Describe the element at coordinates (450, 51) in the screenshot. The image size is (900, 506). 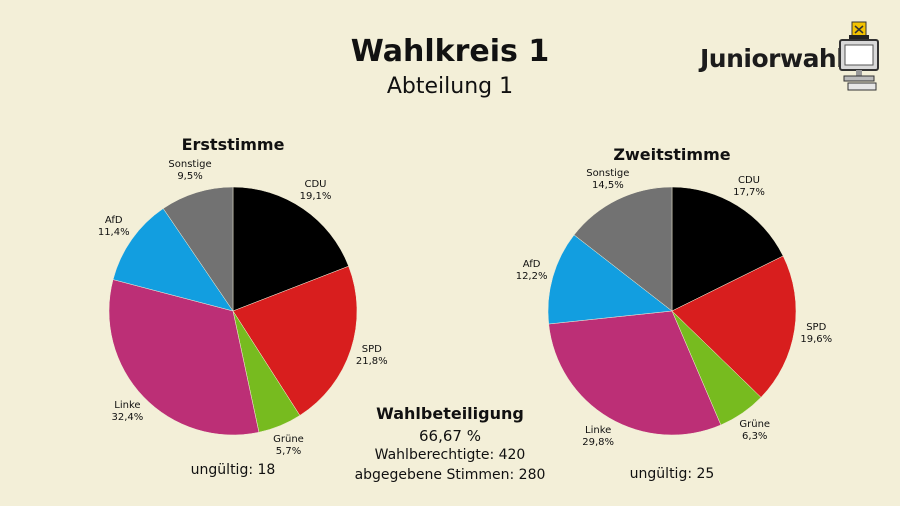
I see `page-title: Wahlkreis 1` at that location.